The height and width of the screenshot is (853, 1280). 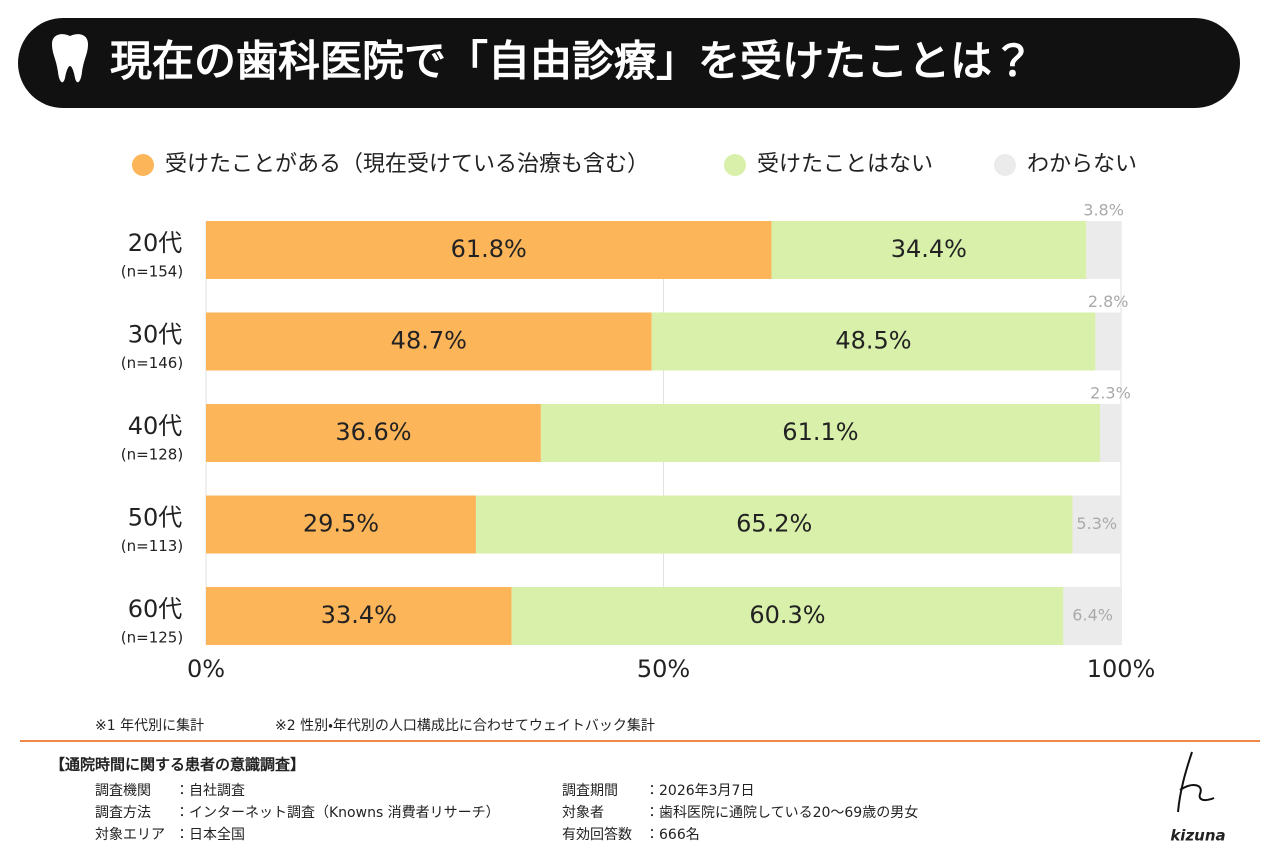 I want to click on survey-value: ：日本全国, so click(x=210, y=835).